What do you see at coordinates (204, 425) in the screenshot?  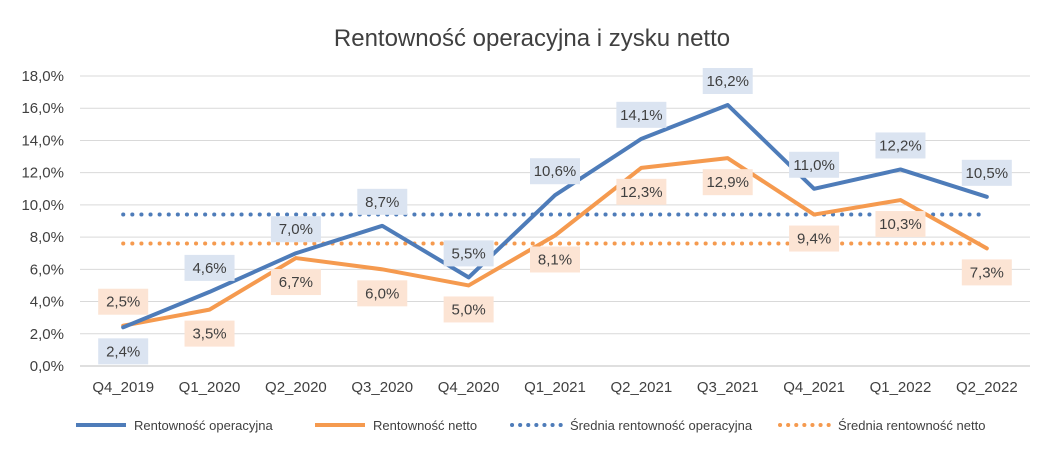 I see `legend-label-0: Rentowność operacyjna` at bounding box center [204, 425].